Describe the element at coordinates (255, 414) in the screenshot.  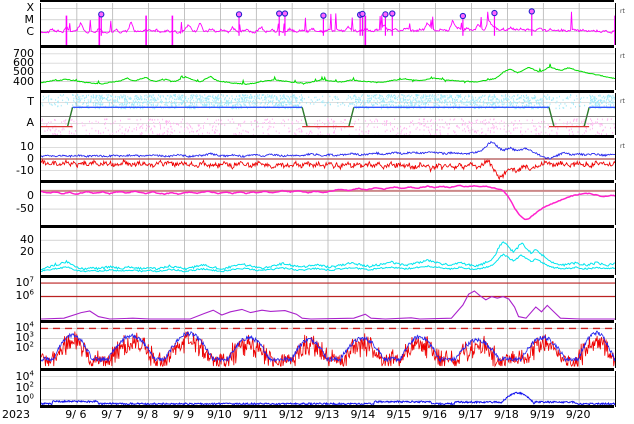
I see `x-tick-911: 9/11` at that location.